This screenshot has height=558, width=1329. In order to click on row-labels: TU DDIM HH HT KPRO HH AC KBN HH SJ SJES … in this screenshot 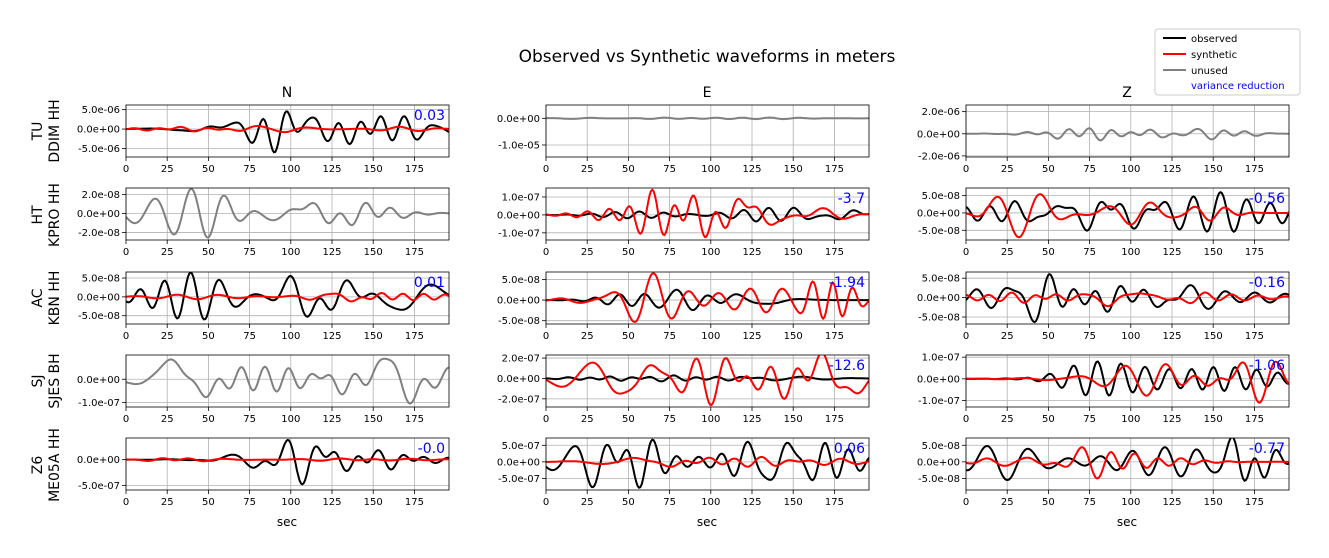, I will do `click(46, 300)`.